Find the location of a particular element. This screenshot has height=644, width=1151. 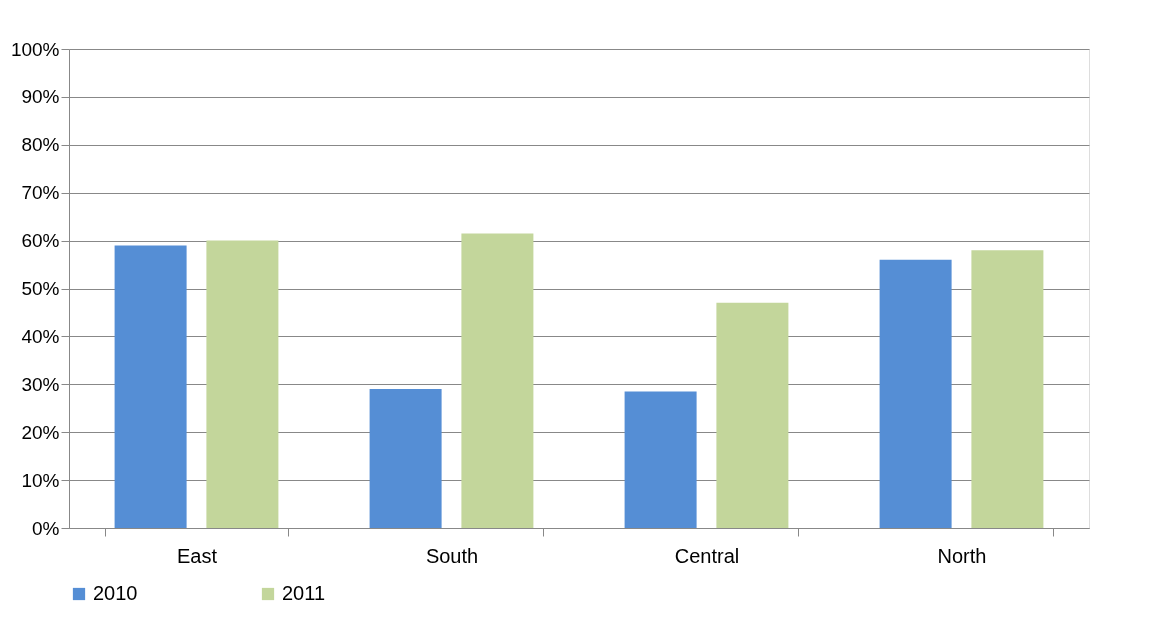

y-tick-label: 60% is located at coordinates (40, 241).